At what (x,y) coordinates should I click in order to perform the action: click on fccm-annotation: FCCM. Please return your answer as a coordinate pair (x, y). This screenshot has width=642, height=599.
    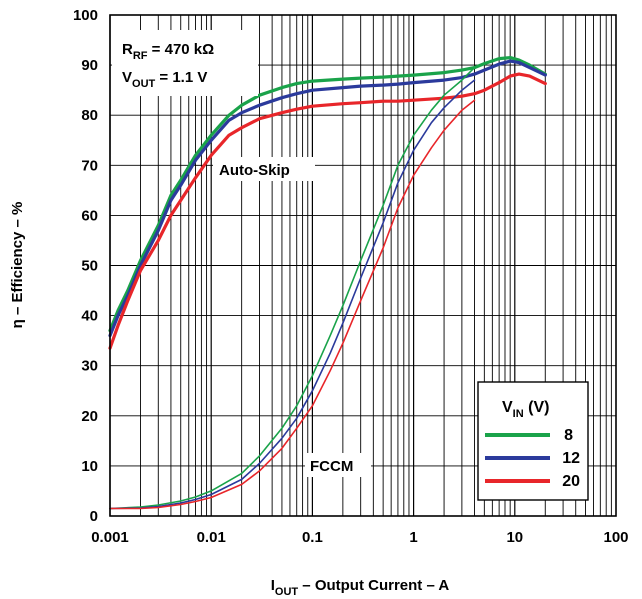
    Looking at the image, I should click on (338, 465).